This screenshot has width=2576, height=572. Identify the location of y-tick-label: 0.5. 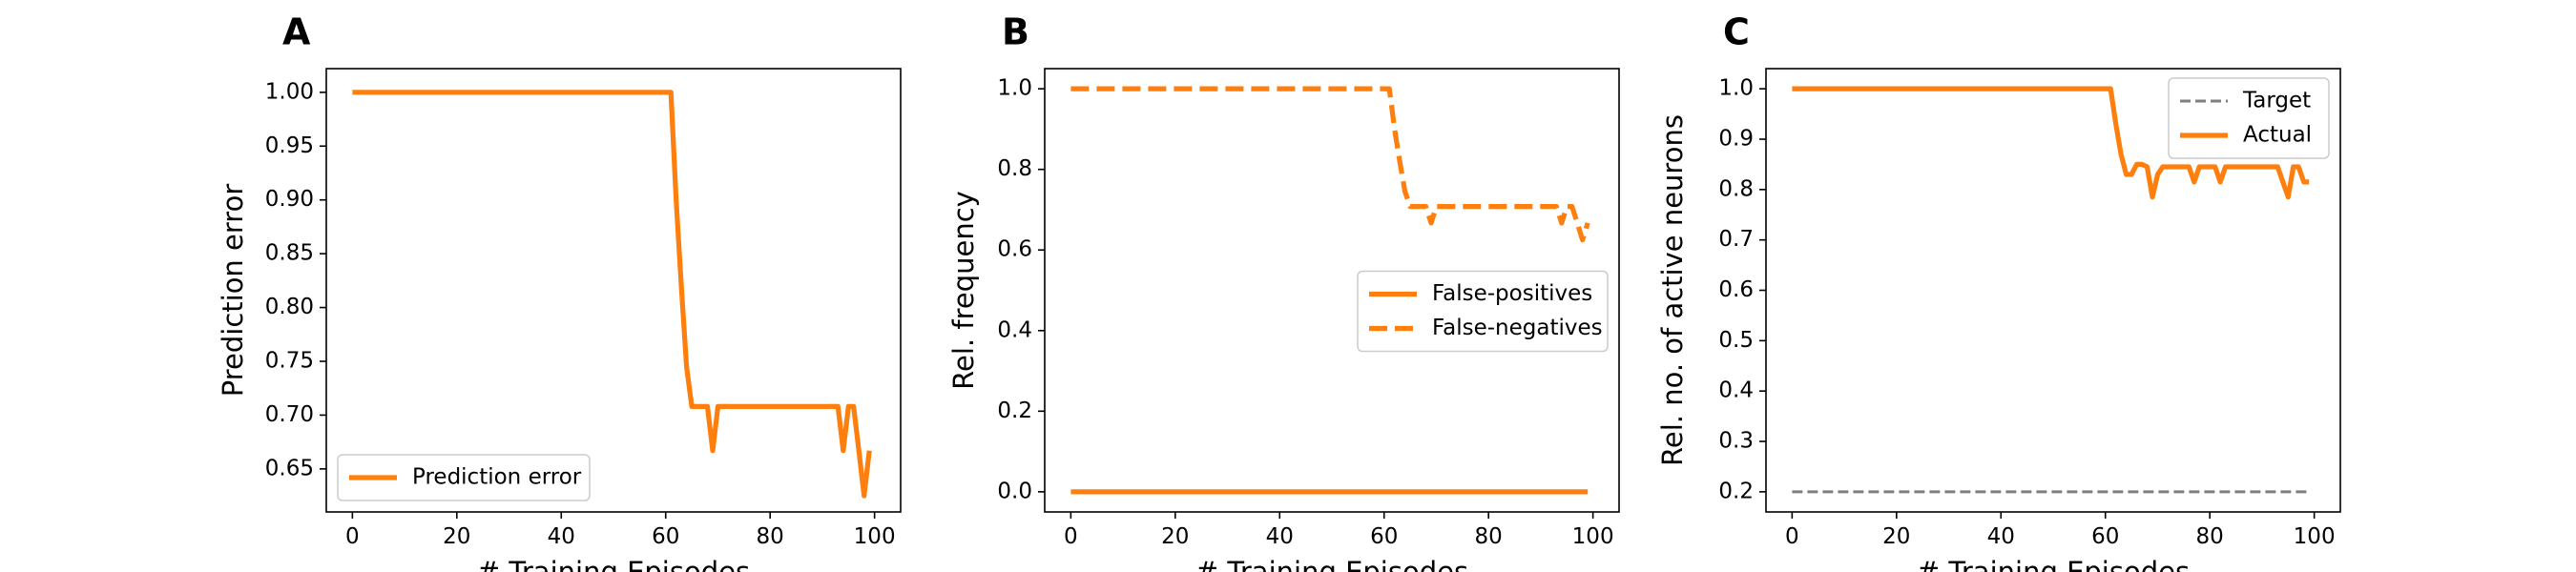
(1736, 340).